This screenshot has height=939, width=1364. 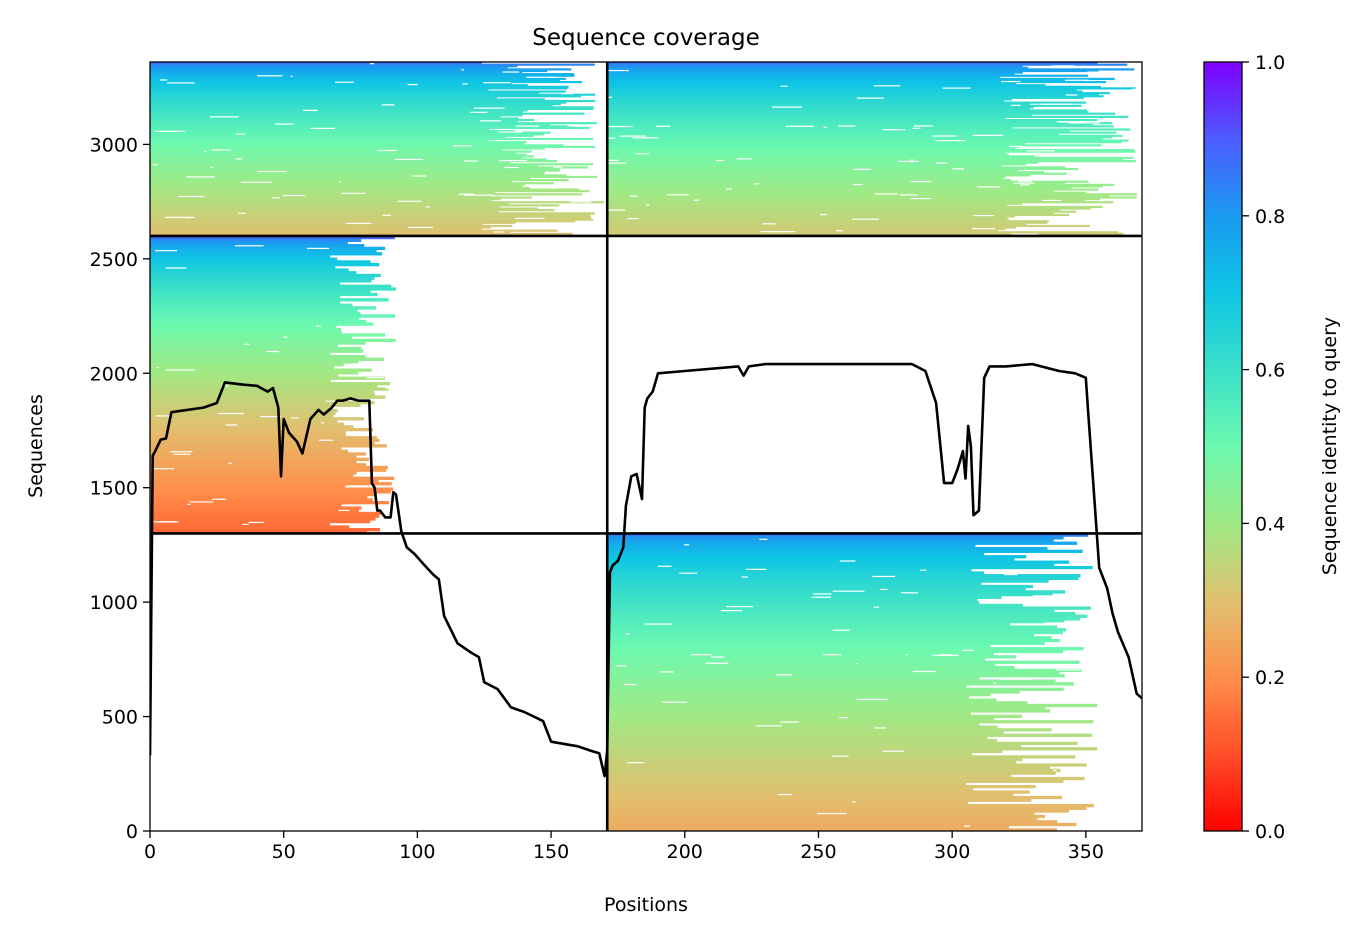 I want to click on y-axis-label: Sequences, so click(x=36, y=446).